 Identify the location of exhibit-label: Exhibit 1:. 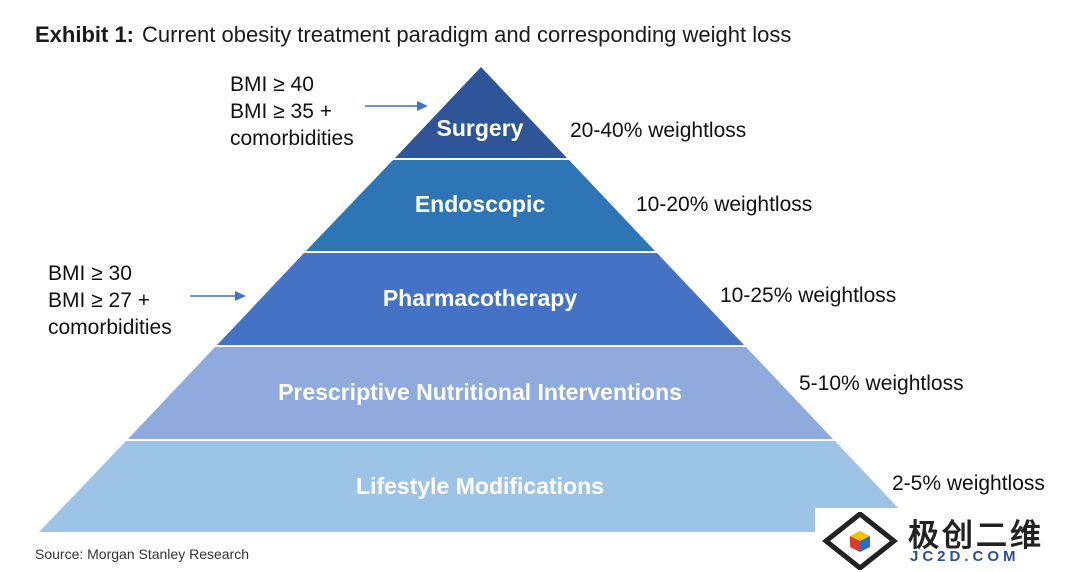
(85, 34).